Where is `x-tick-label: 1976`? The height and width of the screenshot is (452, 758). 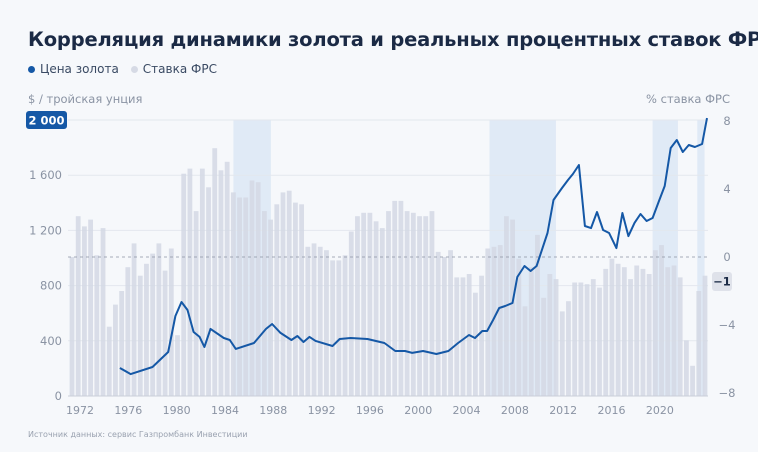
x-tick-label: 1976 is located at coordinates (128, 410).